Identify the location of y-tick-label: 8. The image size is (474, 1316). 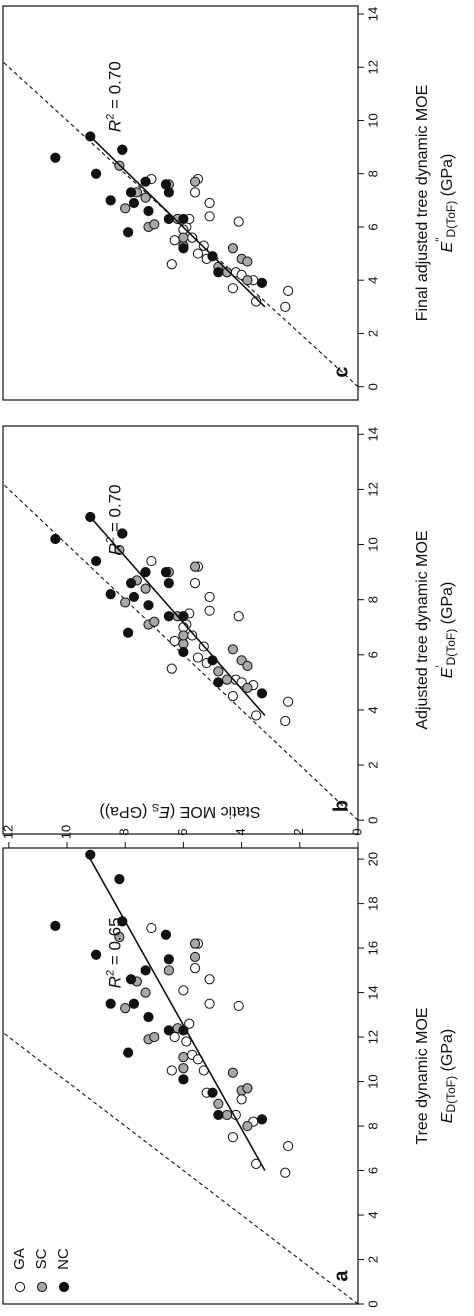
(124, 831).